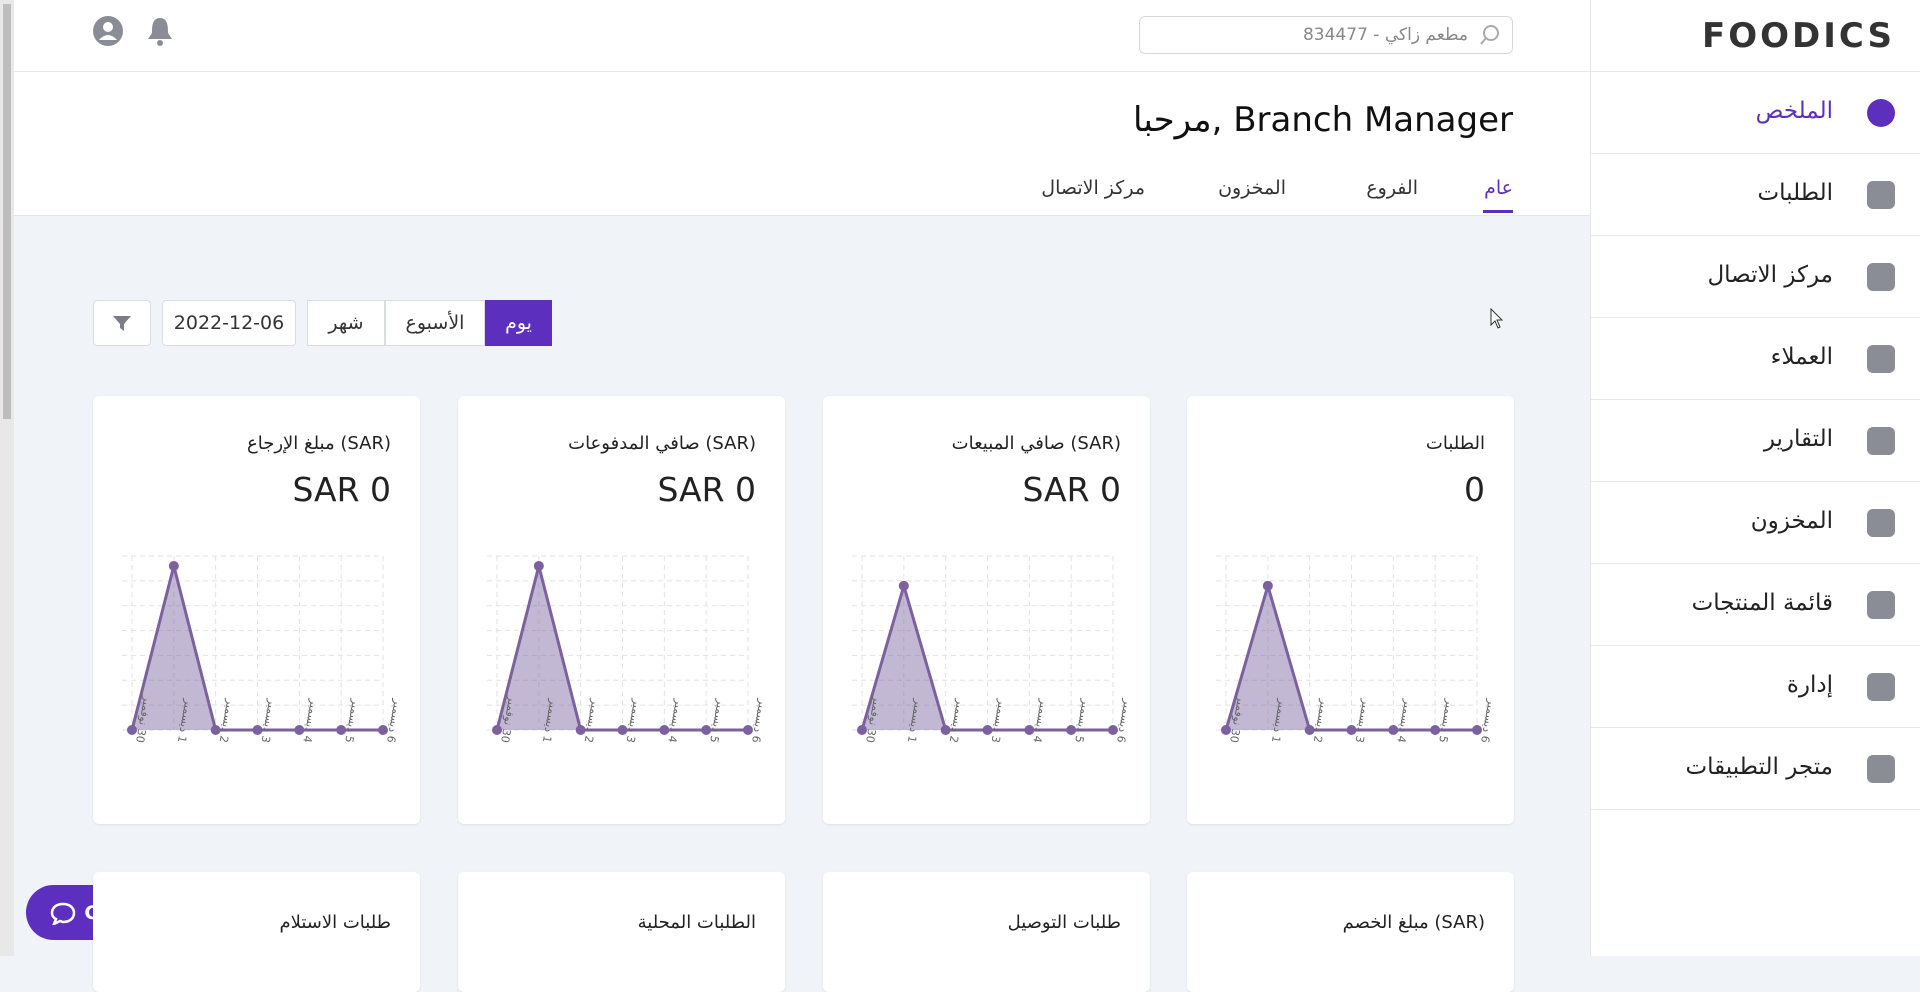 This screenshot has width=1920, height=992. What do you see at coordinates (518, 323) in the screenshot?
I see `period-button: يوم` at bounding box center [518, 323].